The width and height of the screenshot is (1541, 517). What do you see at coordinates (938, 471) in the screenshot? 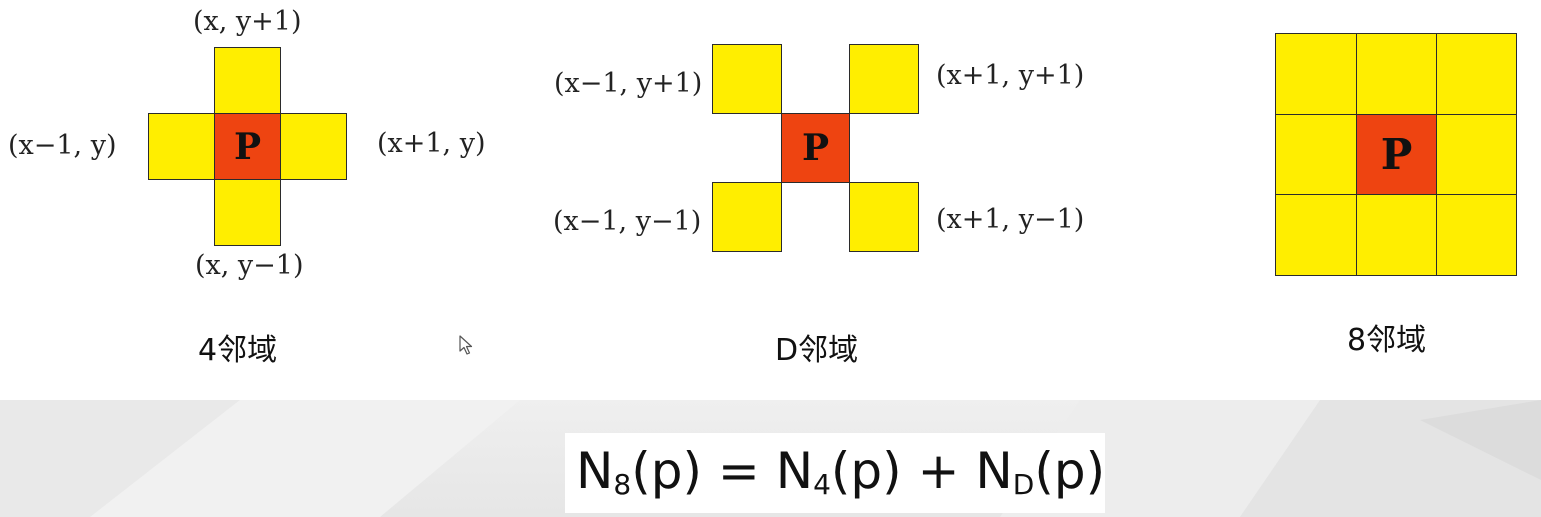
I see `formula-plus: +` at bounding box center [938, 471].